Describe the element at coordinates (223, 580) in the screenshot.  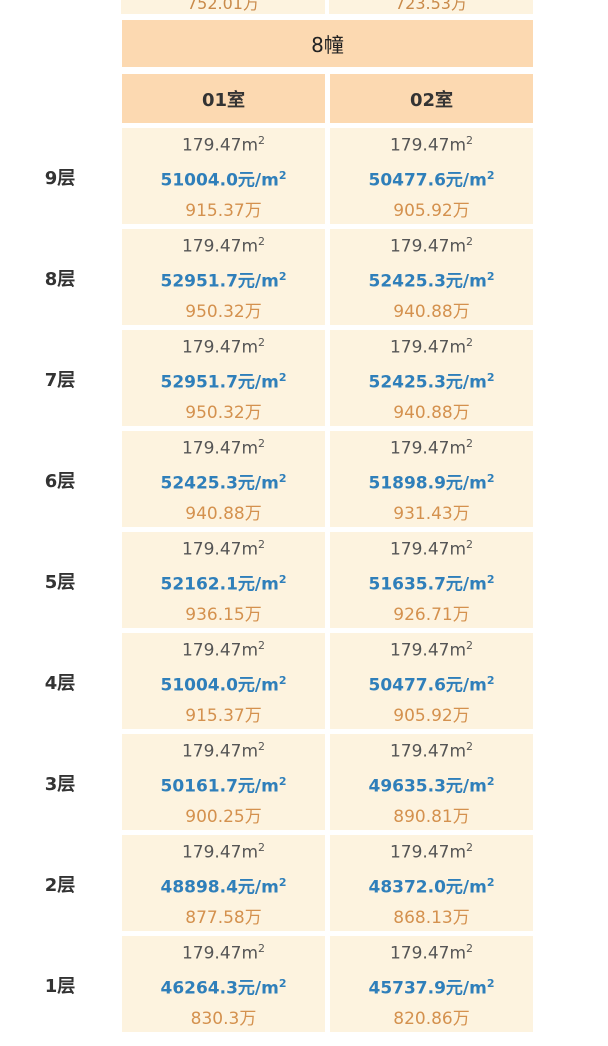
I see `unit-price-cell: 179.47m2 52162.1元/m2 936.15万` at that location.